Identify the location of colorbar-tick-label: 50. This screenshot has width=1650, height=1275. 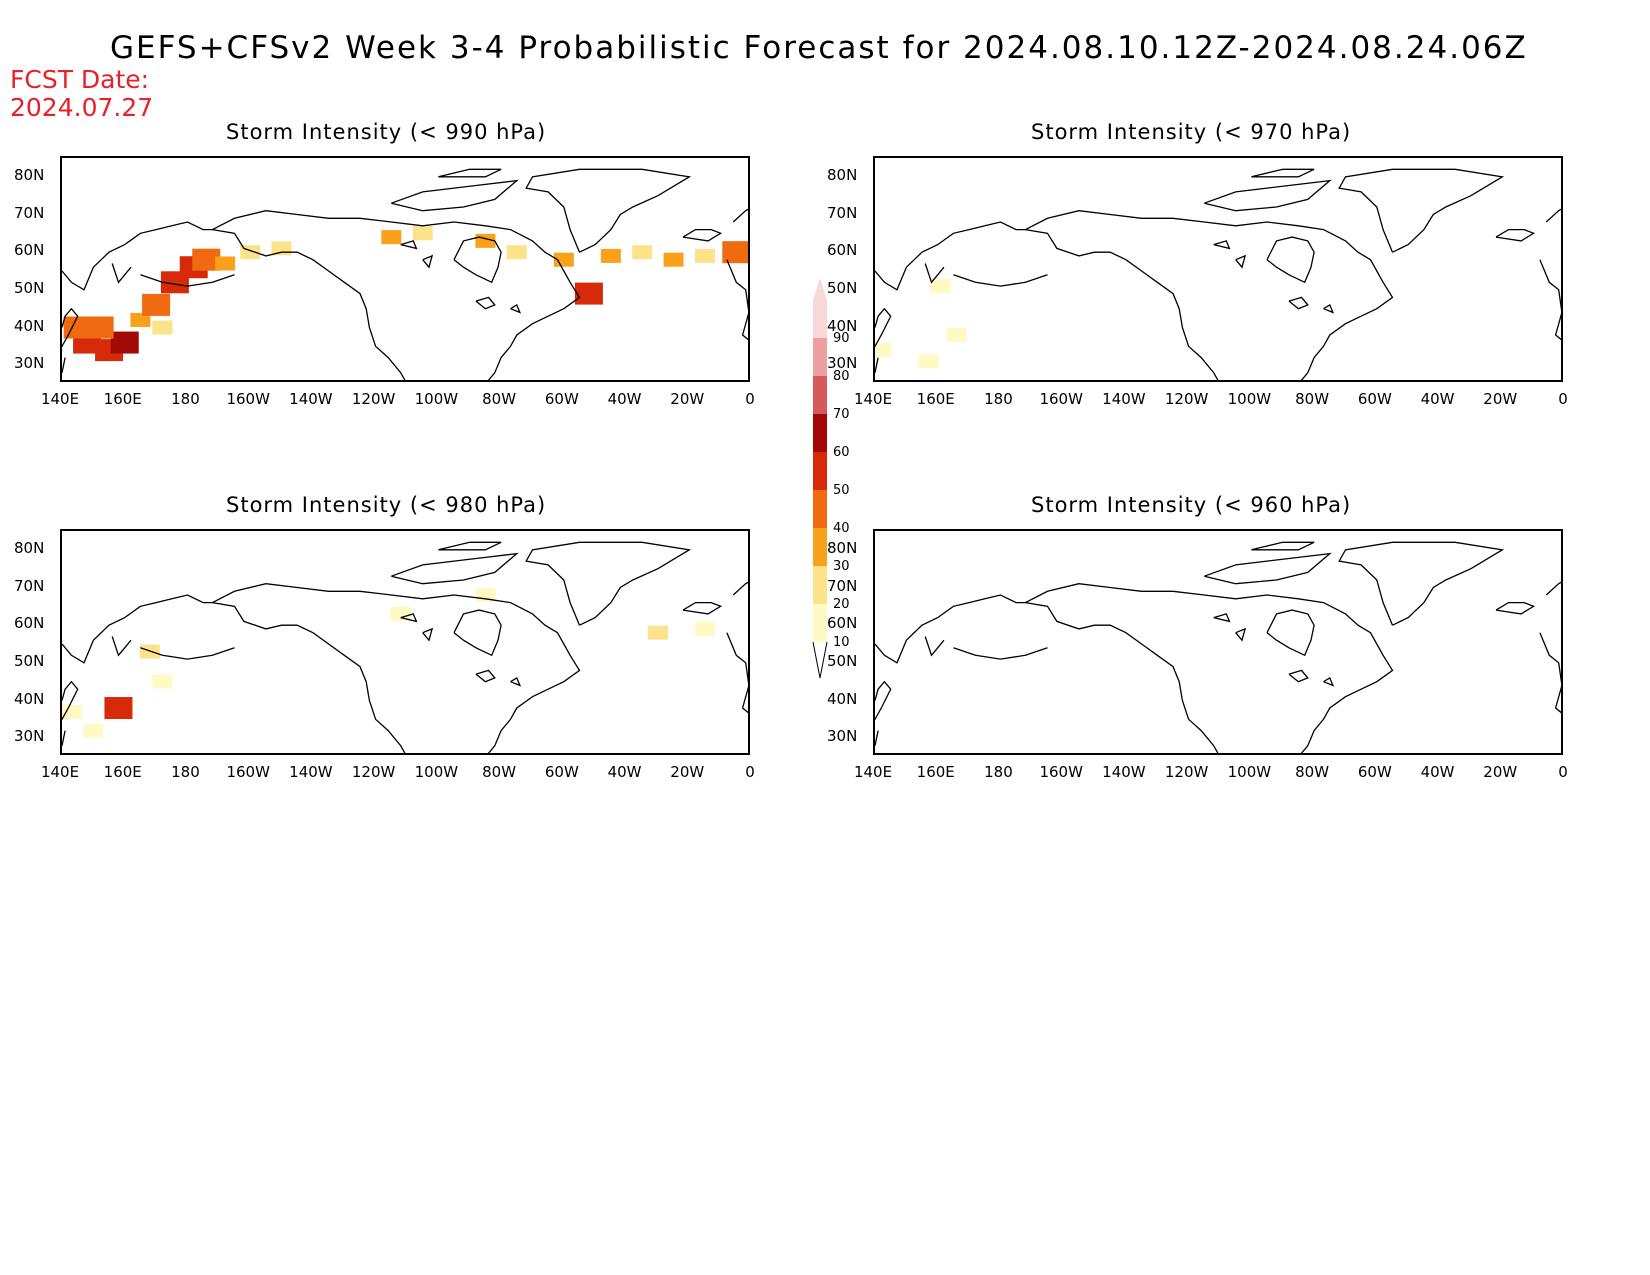
(841, 490).